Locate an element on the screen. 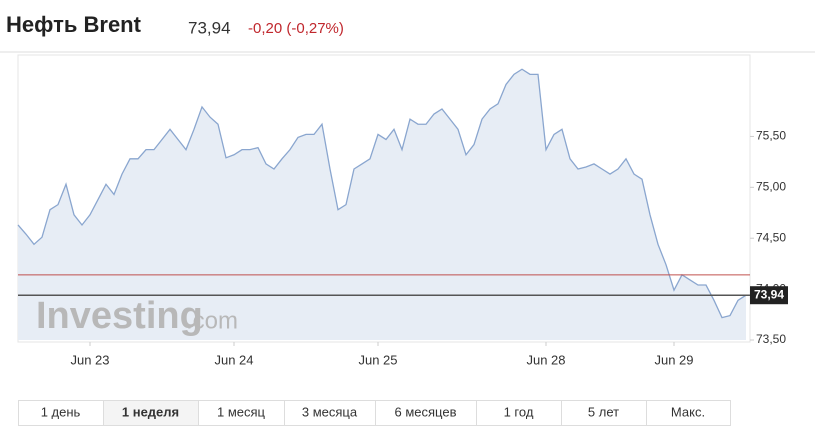 The height and width of the screenshot is (442, 815). watermark: Investing is located at coordinates (119, 316).